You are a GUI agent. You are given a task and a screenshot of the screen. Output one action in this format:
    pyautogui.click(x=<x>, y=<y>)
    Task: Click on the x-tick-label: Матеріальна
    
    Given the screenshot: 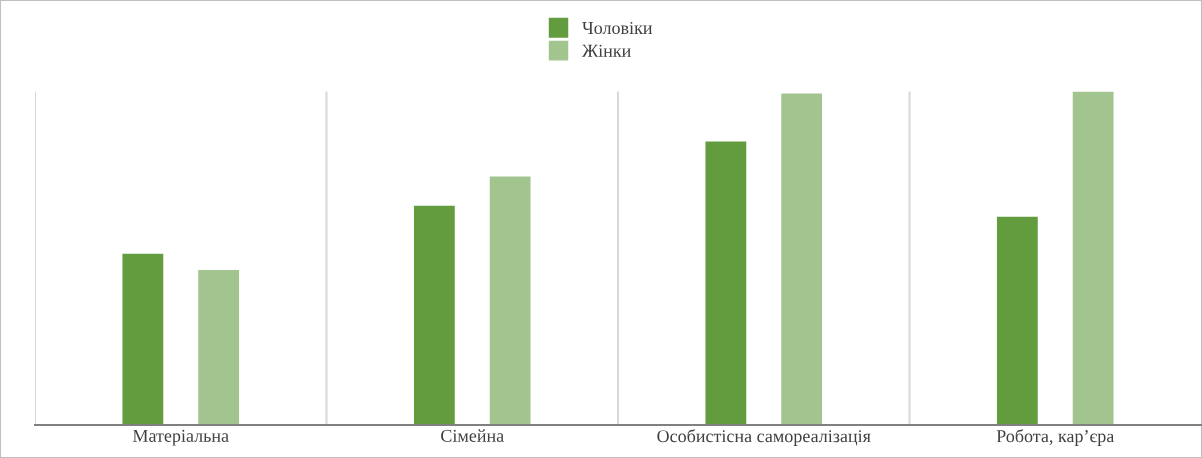 What is the action you would take?
    pyautogui.click(x=180, y=437)
    